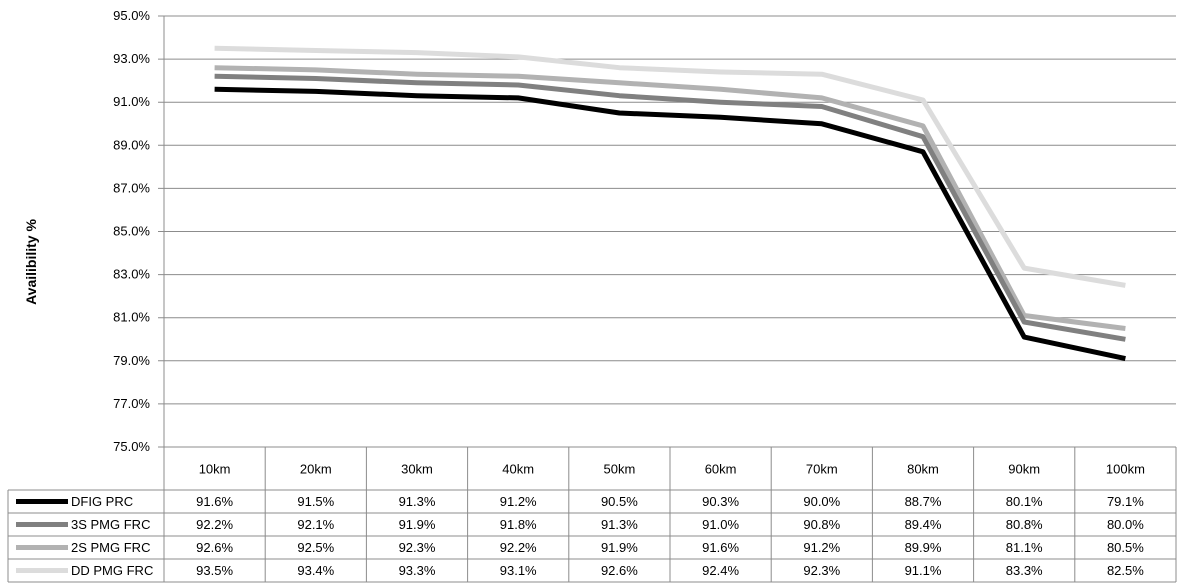 The width and height of the screenshot is (1177, 587). Describe the element at coordinates (720, 524) in the screenshot. I see `table-cell-value: 91.0%` at that location.